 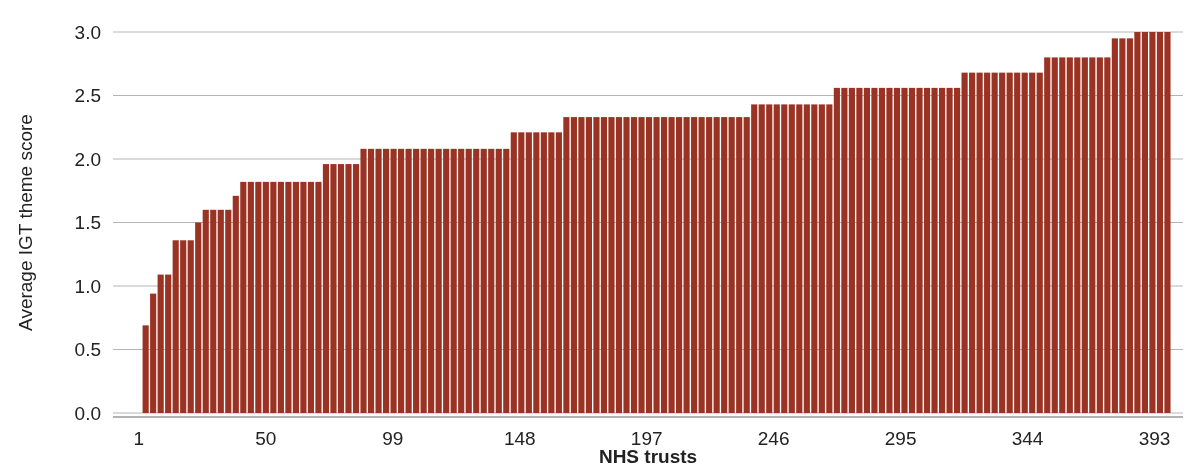 I want to click on x-tick-label: 393, so click(x=1154, y=438).